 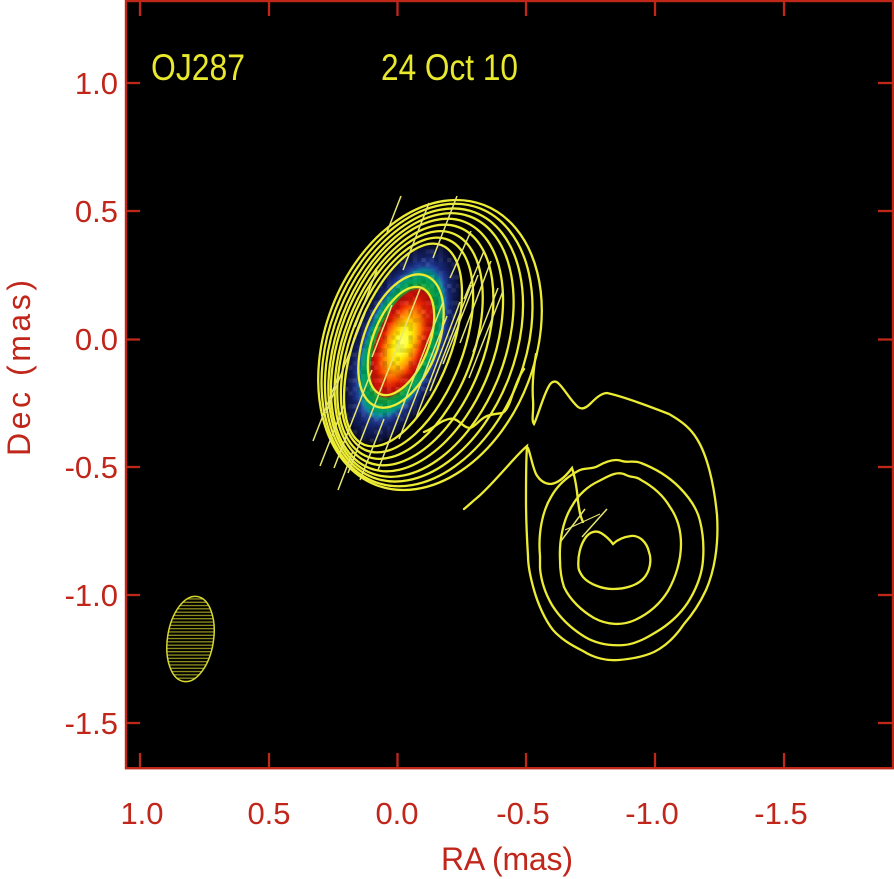 I want to click on svg-text: OJ287, so click(x=198, y=67).